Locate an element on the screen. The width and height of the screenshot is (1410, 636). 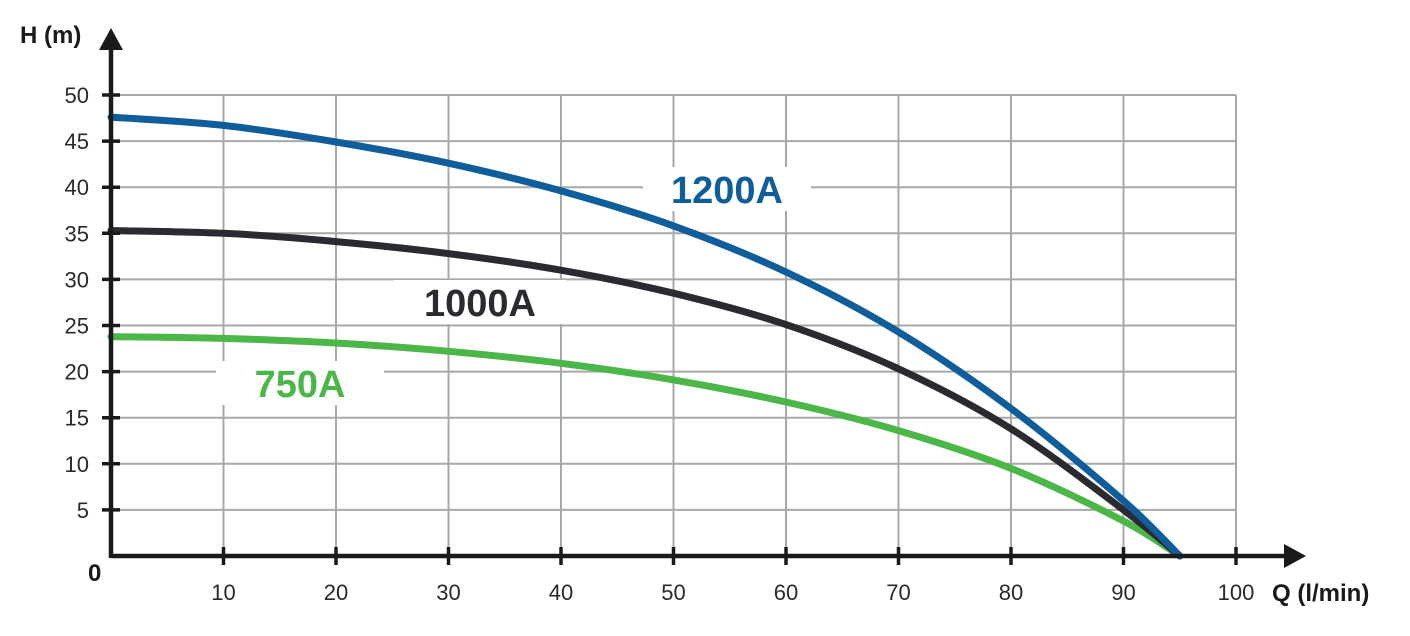
x-tick-label: 50 is located at coordinates (673, 592).